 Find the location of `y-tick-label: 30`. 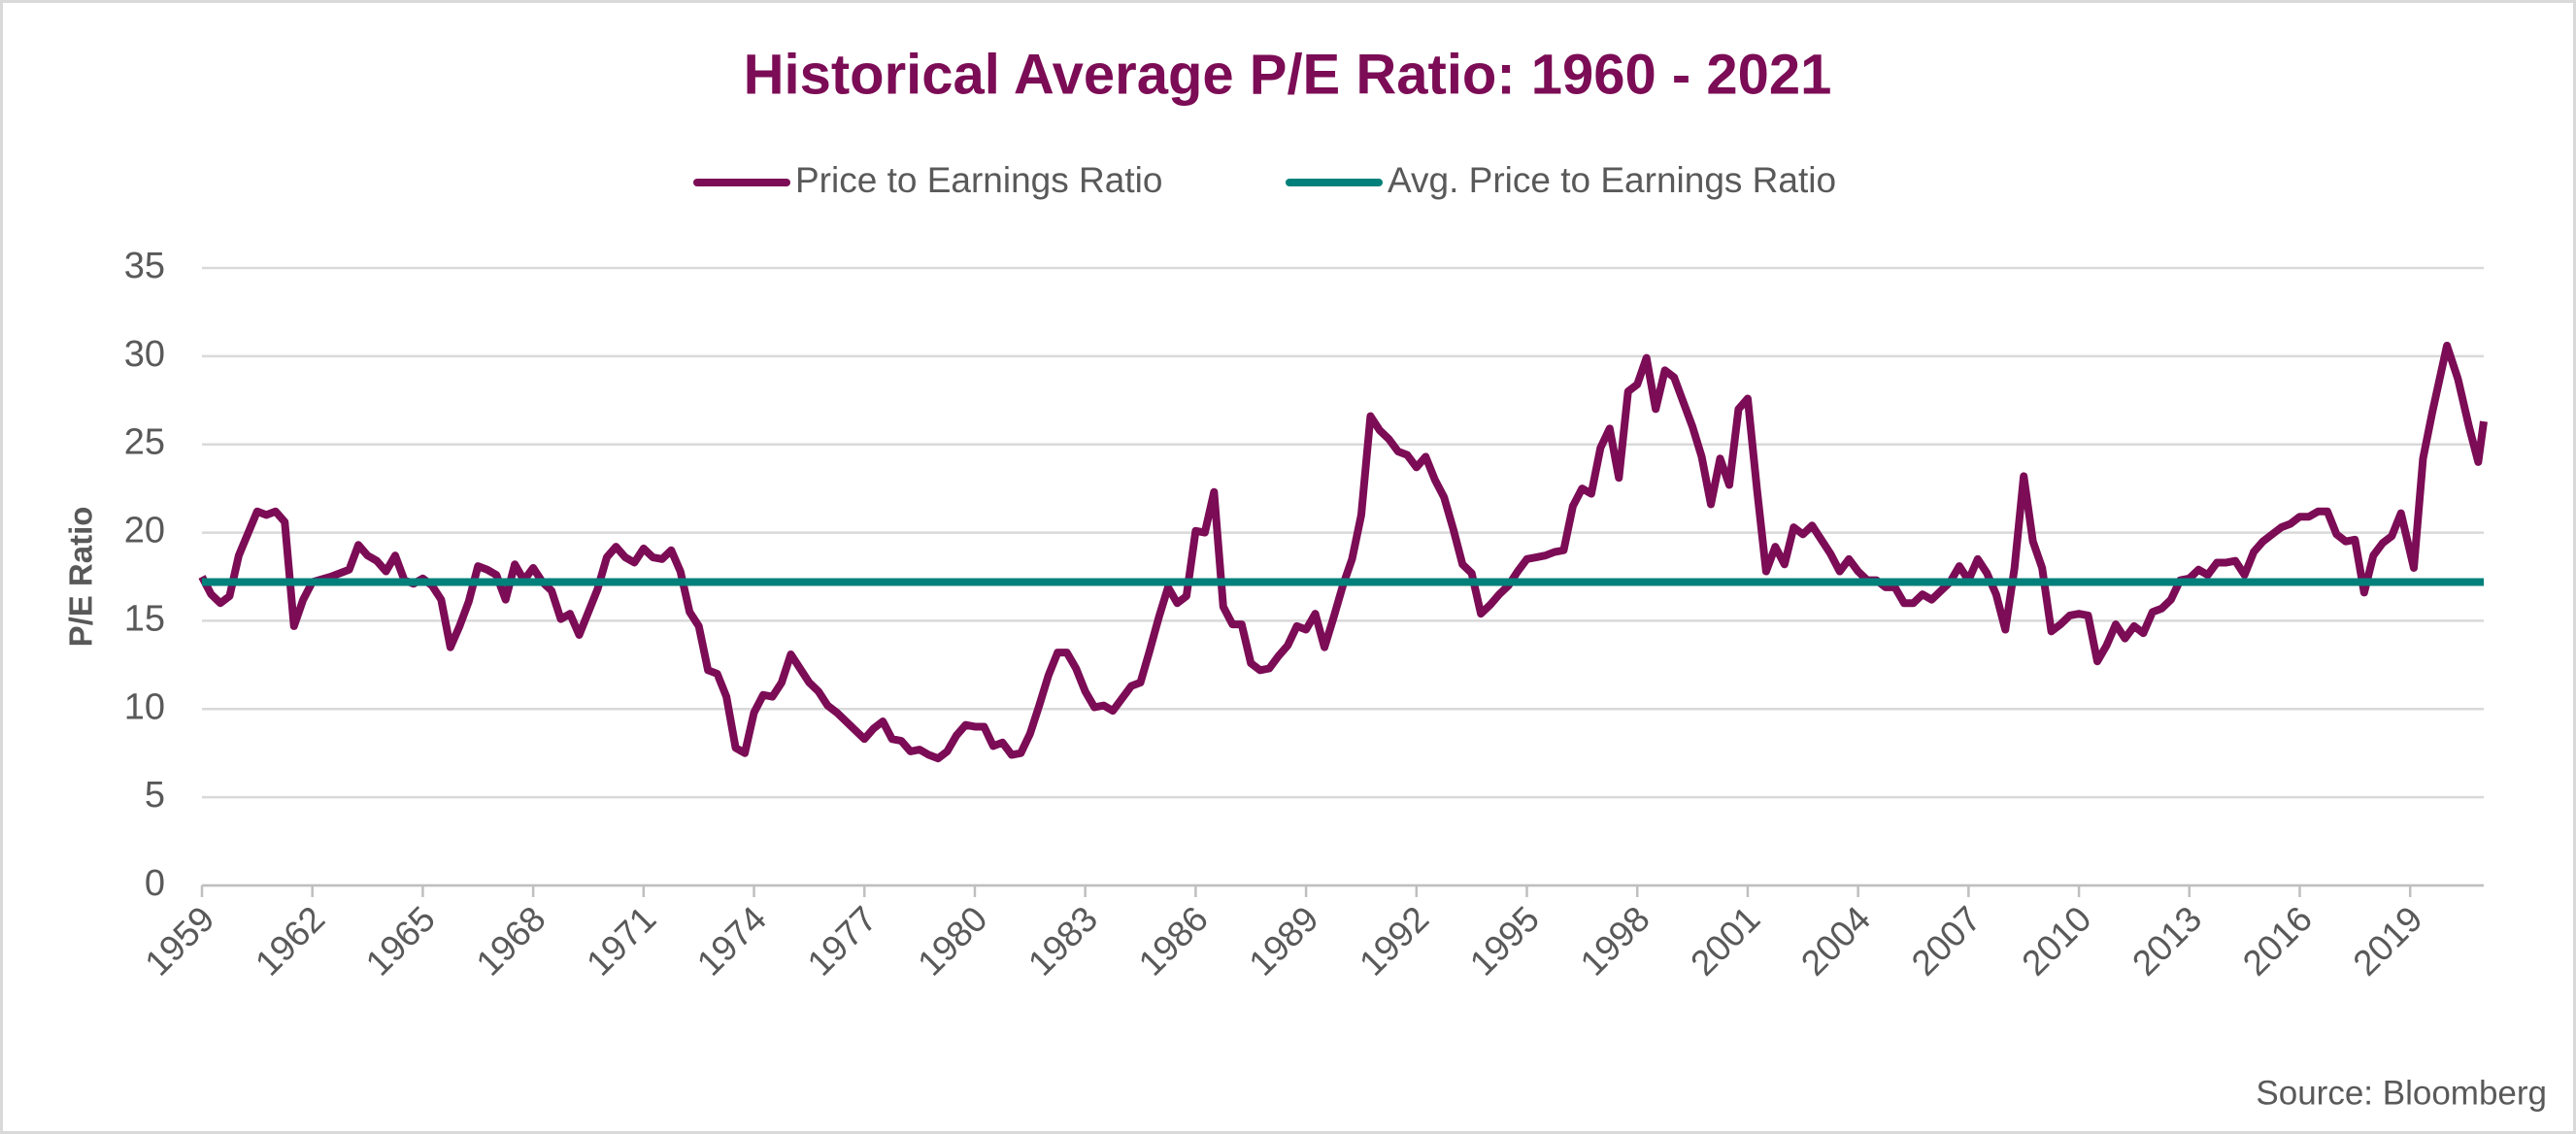

y-tick-label: 30 is located at coordinates (144, 354).